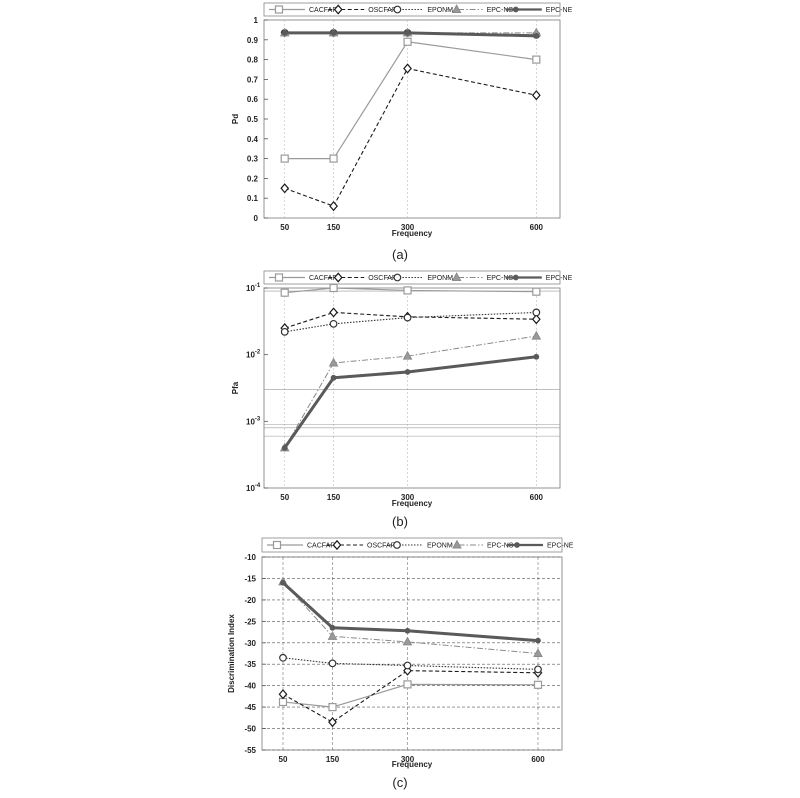  Describe the element at coordinates (250, 750) in the screenshot. I see `y-tick-label-10: -55` at that location.